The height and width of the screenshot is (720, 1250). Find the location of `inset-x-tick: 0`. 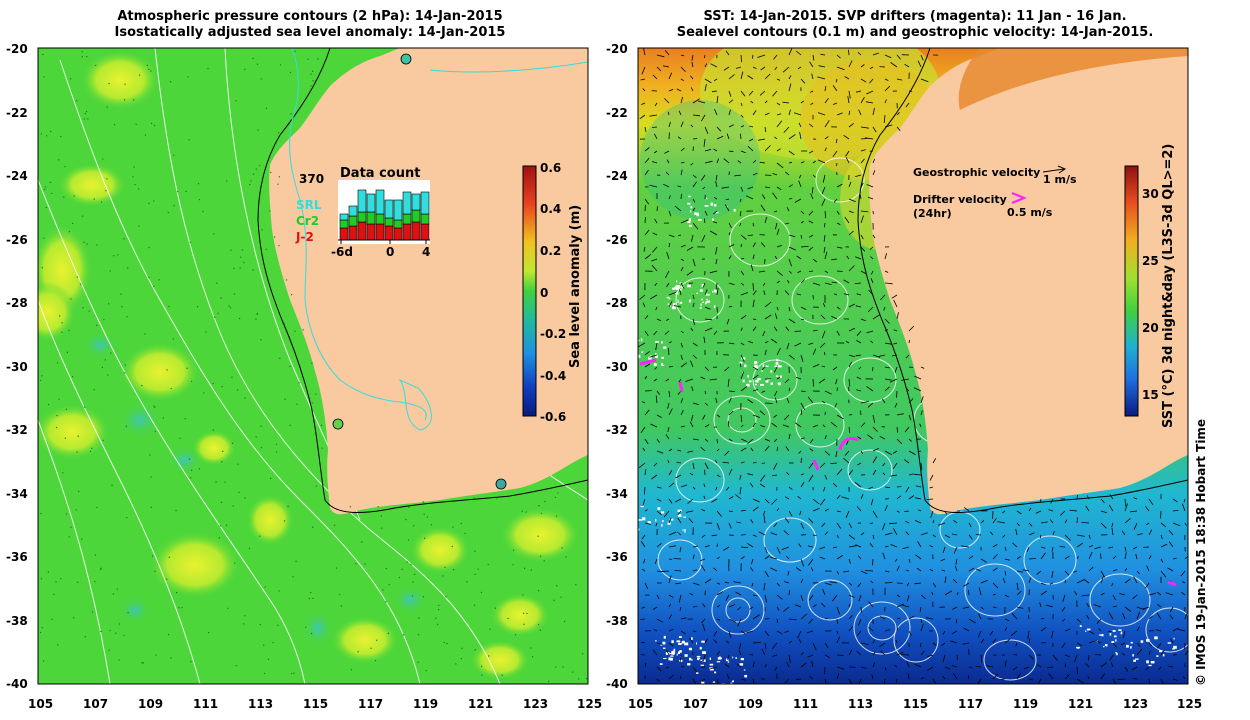

inset-x-tick: 0 is located at coordinates (390, 252).